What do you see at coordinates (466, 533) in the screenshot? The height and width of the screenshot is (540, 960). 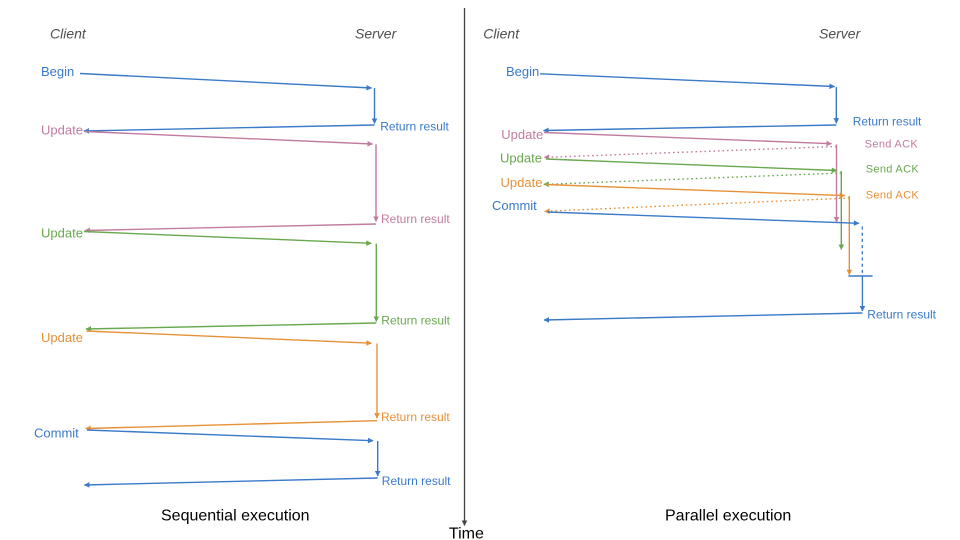 I see `svg-text: Time` at bounding box center [466, 533].